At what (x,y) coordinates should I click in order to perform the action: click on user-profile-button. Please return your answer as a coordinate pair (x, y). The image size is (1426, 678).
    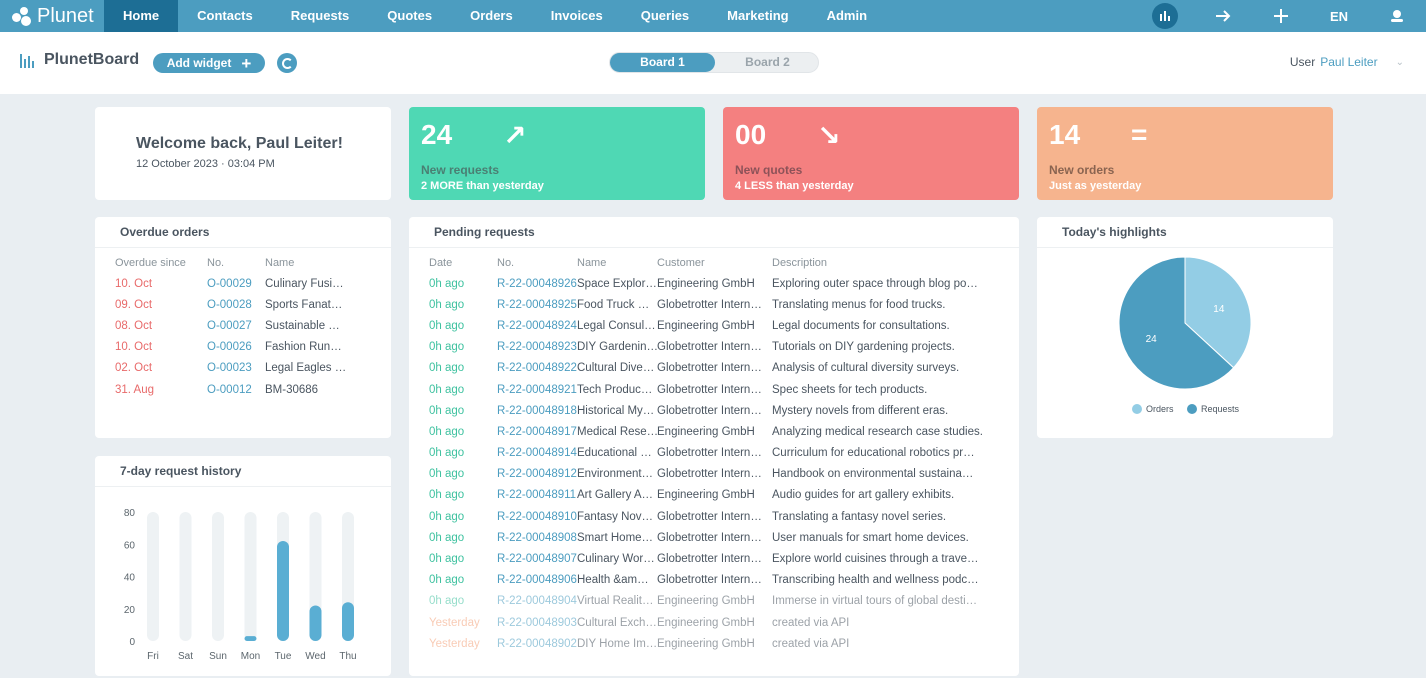
    Looking at the image, I should click on (1397, 16).